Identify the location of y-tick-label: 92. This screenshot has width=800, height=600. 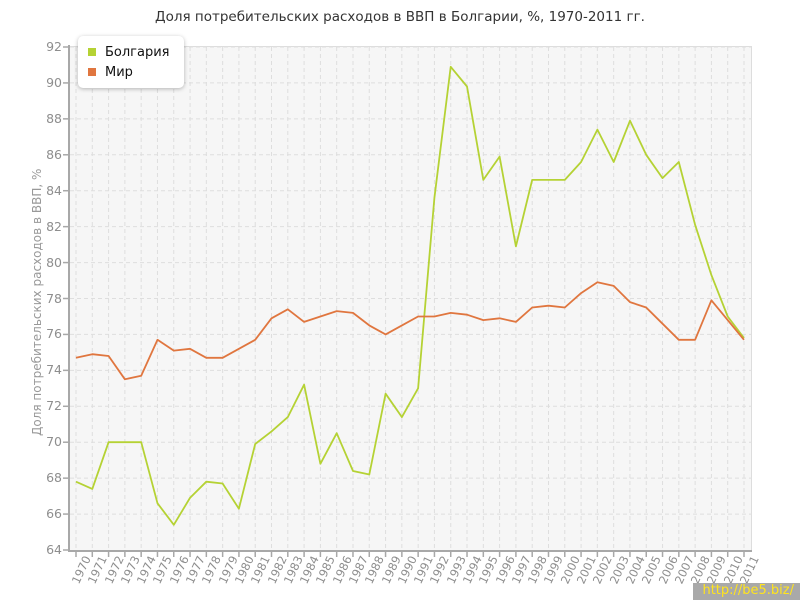
(54, 46).